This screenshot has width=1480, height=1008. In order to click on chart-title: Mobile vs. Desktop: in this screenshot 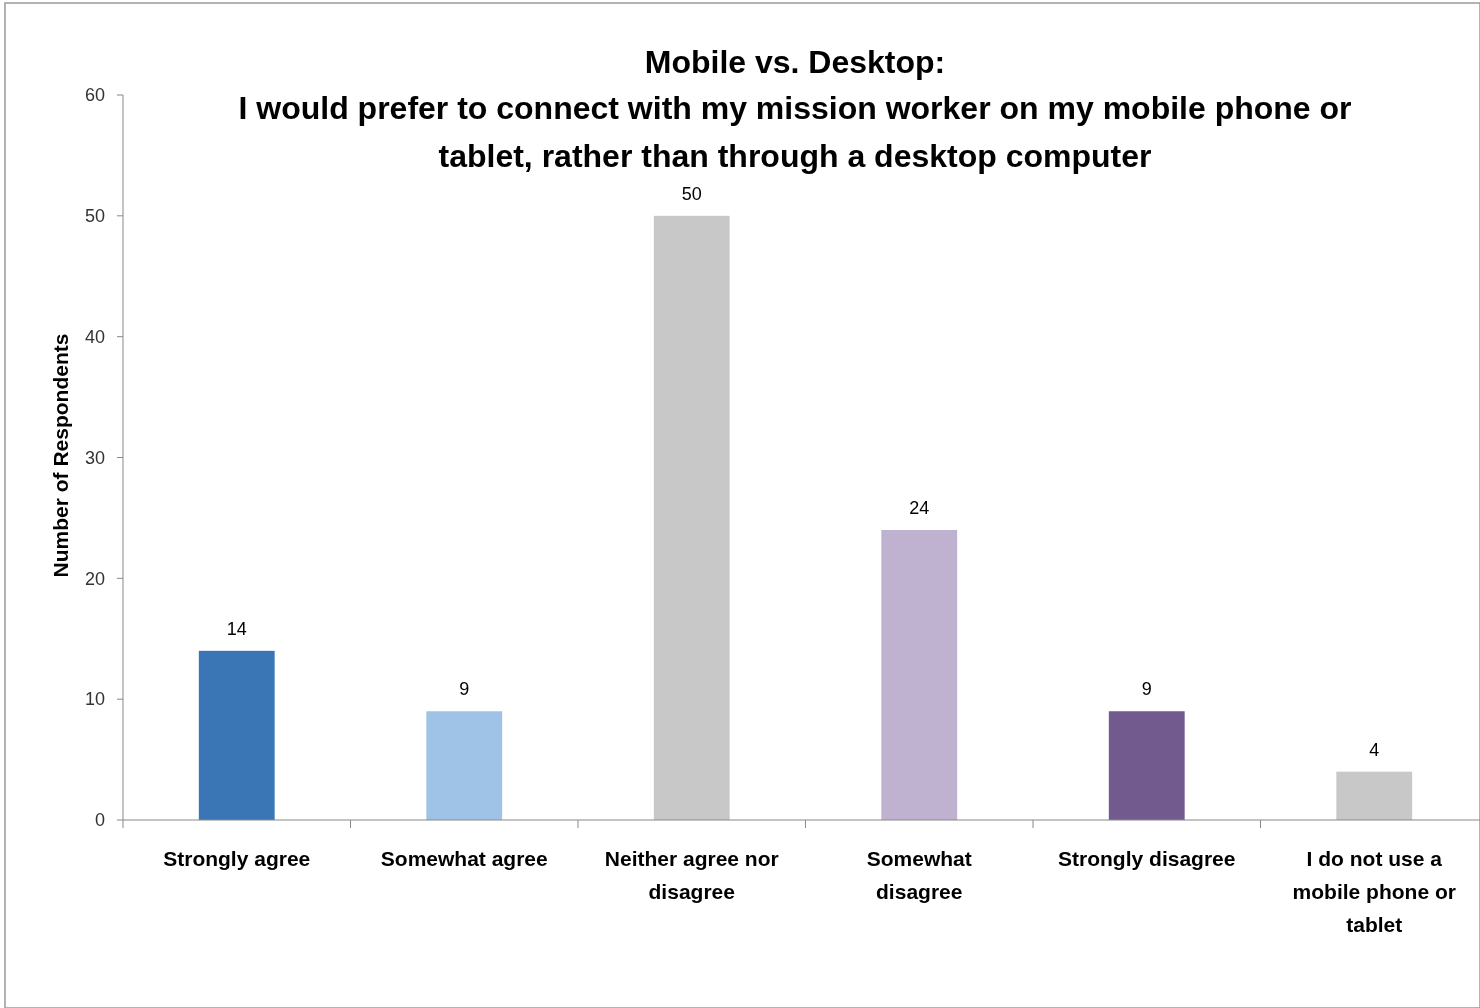, I will do `click(795, 62)`.